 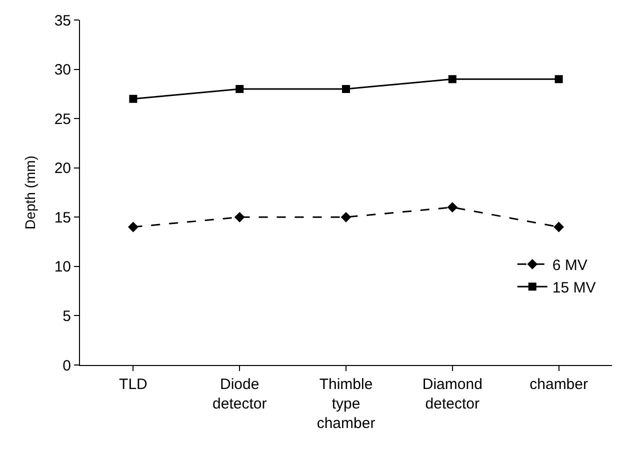 I want to click on y-tick-label: 20, so click(x=62, y=169).